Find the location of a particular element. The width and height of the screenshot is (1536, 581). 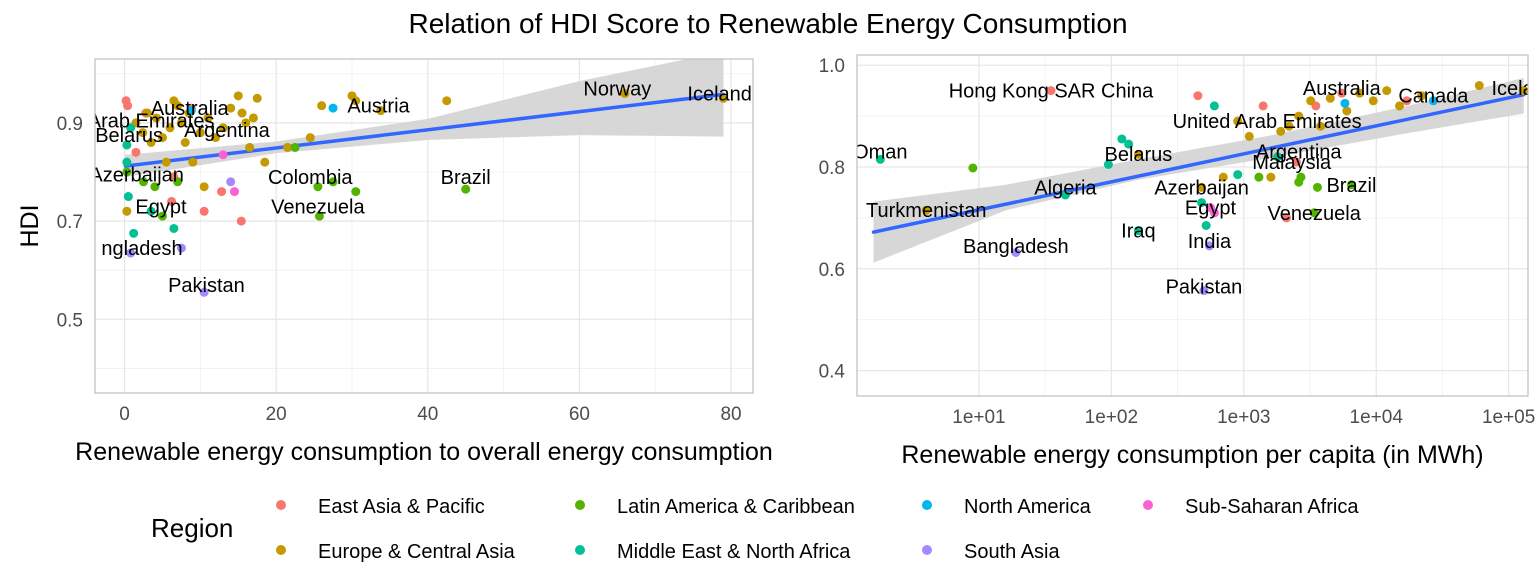

x-tick-label: 1e+05 is located at coordinates (1508, 417).